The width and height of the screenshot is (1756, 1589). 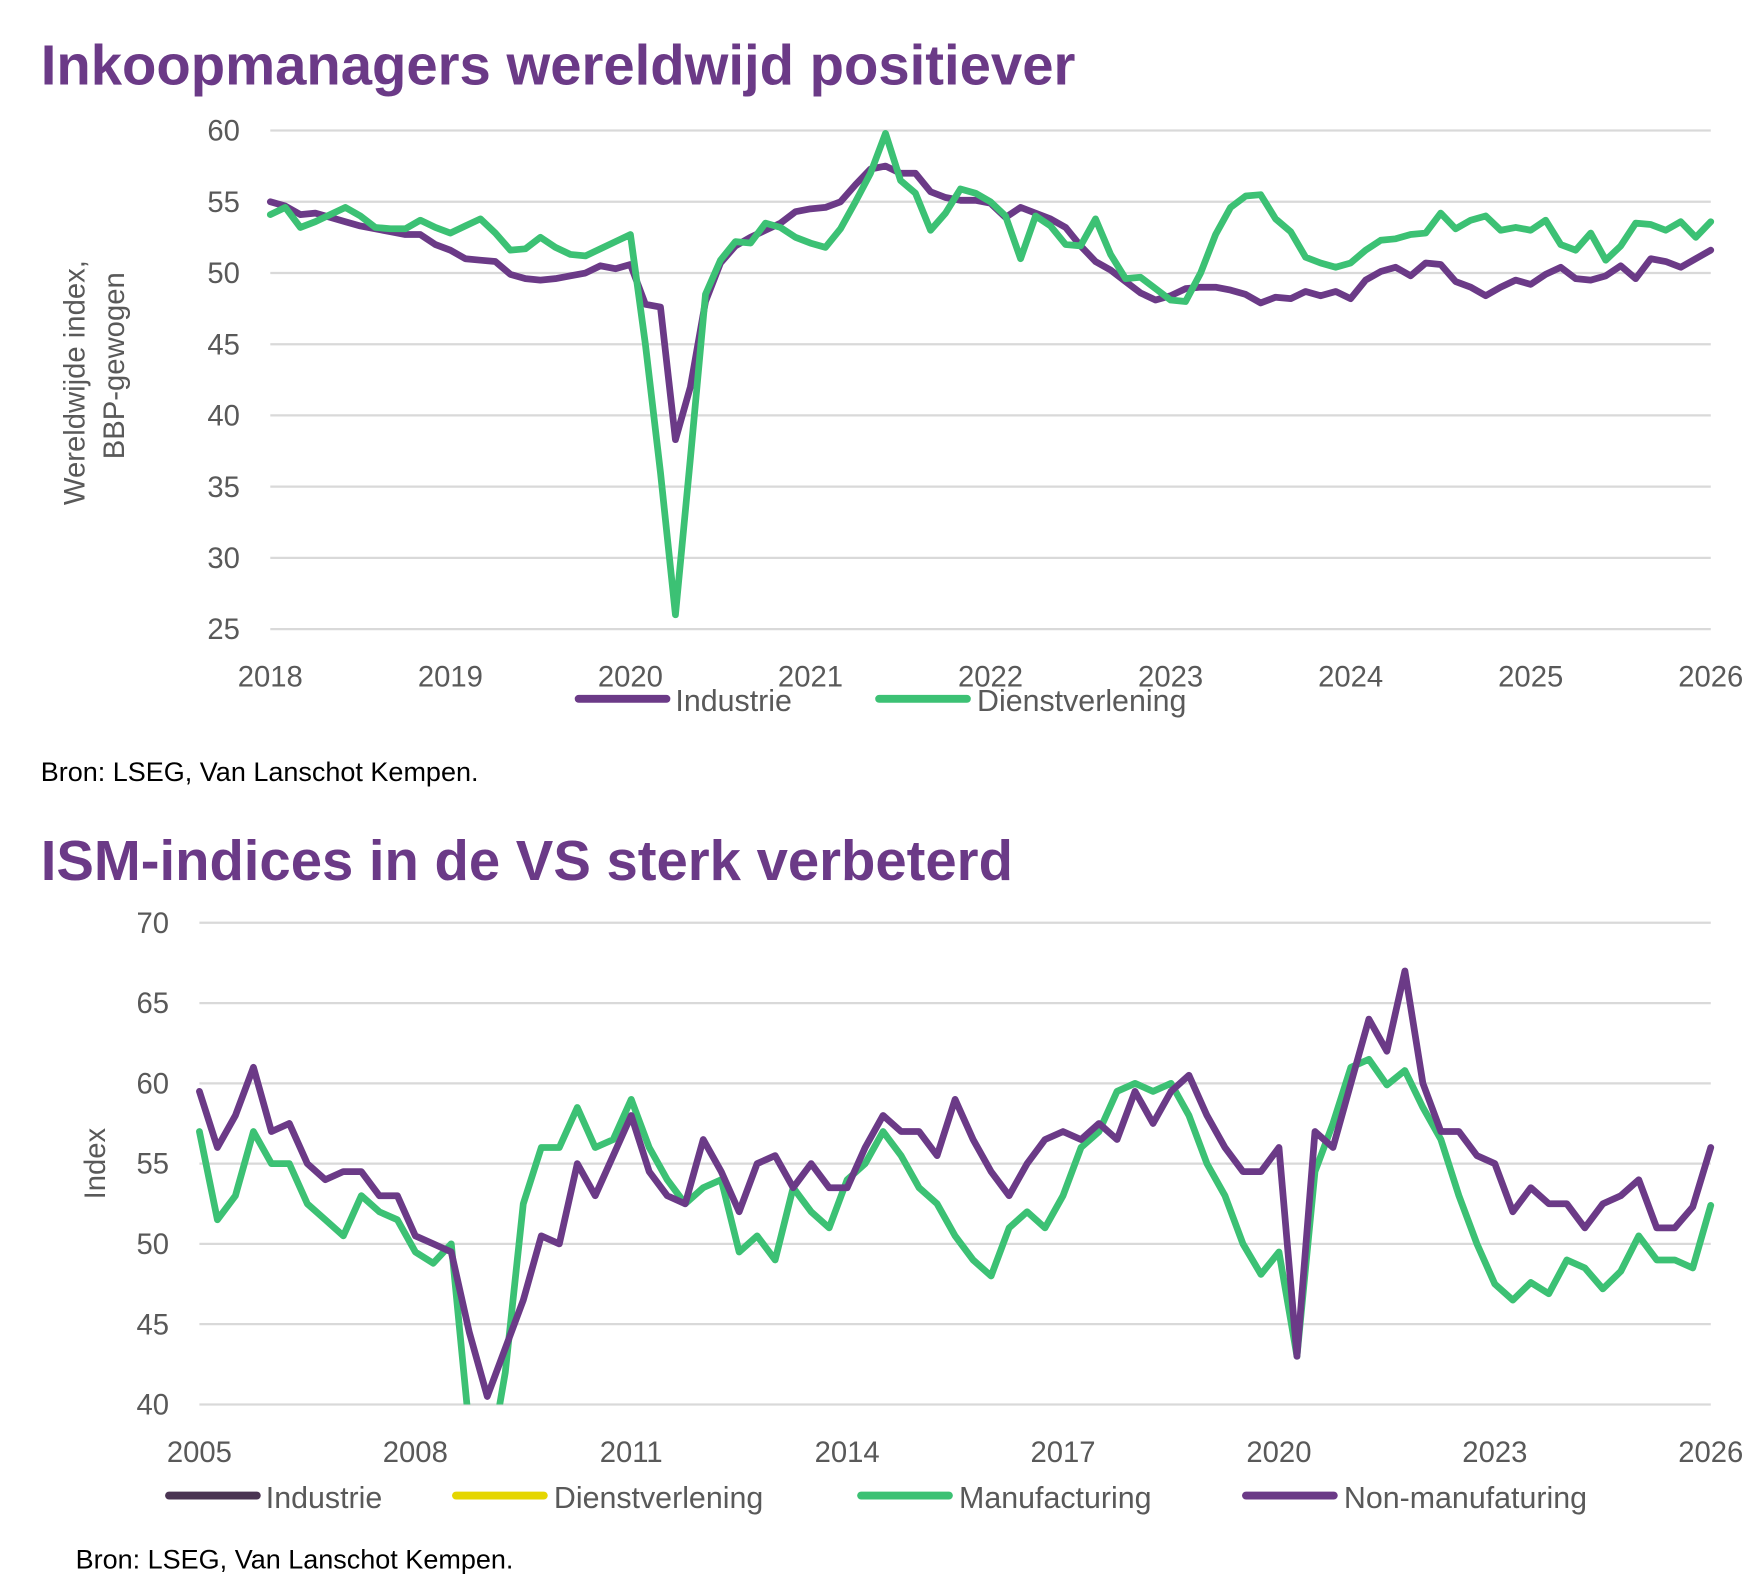 I want to click on x-tick-label: 2021, so click(x=810, y=677).